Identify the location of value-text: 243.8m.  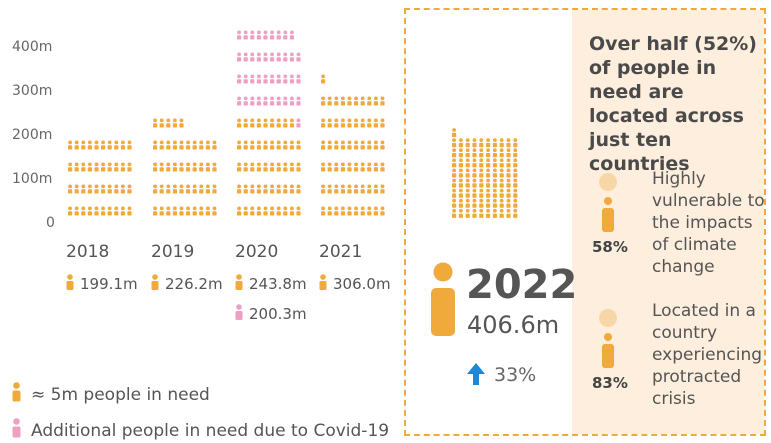
(278, 284).